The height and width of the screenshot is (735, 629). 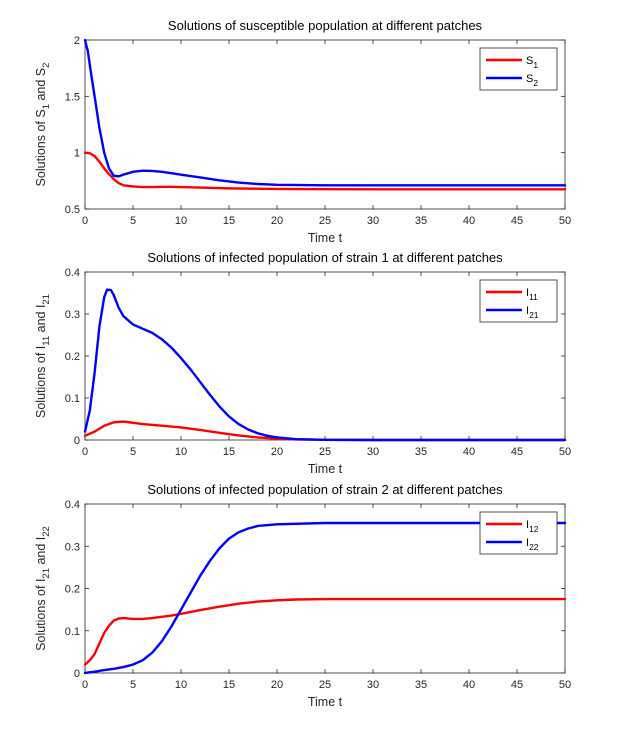 What do you see at coordinates (535, 83) in the screenshot?
I see `legend-entry-subscript: 2` at bounding box center [535, 83].